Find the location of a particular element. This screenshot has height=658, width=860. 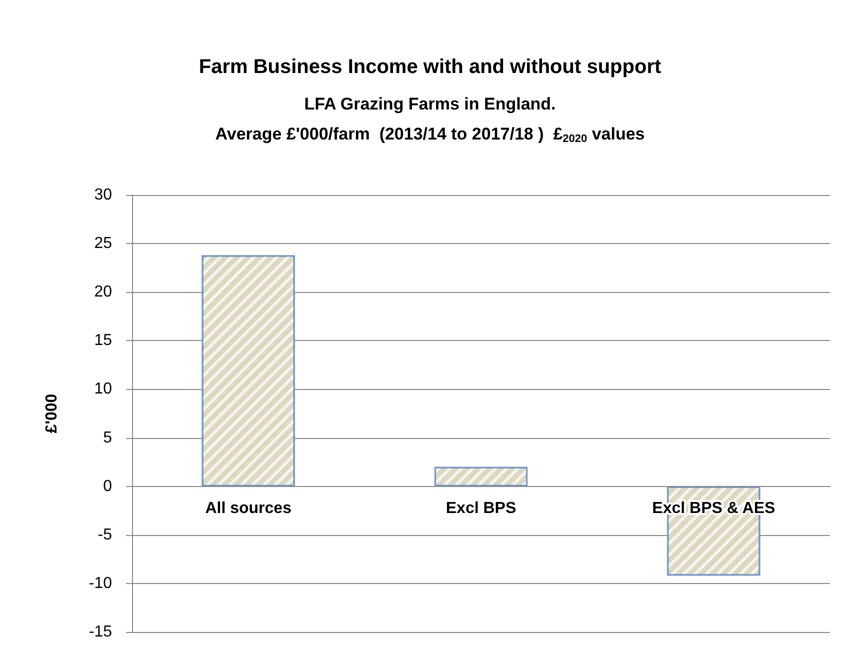

y-tick-label: -10 is located at coordinates (100, 583).